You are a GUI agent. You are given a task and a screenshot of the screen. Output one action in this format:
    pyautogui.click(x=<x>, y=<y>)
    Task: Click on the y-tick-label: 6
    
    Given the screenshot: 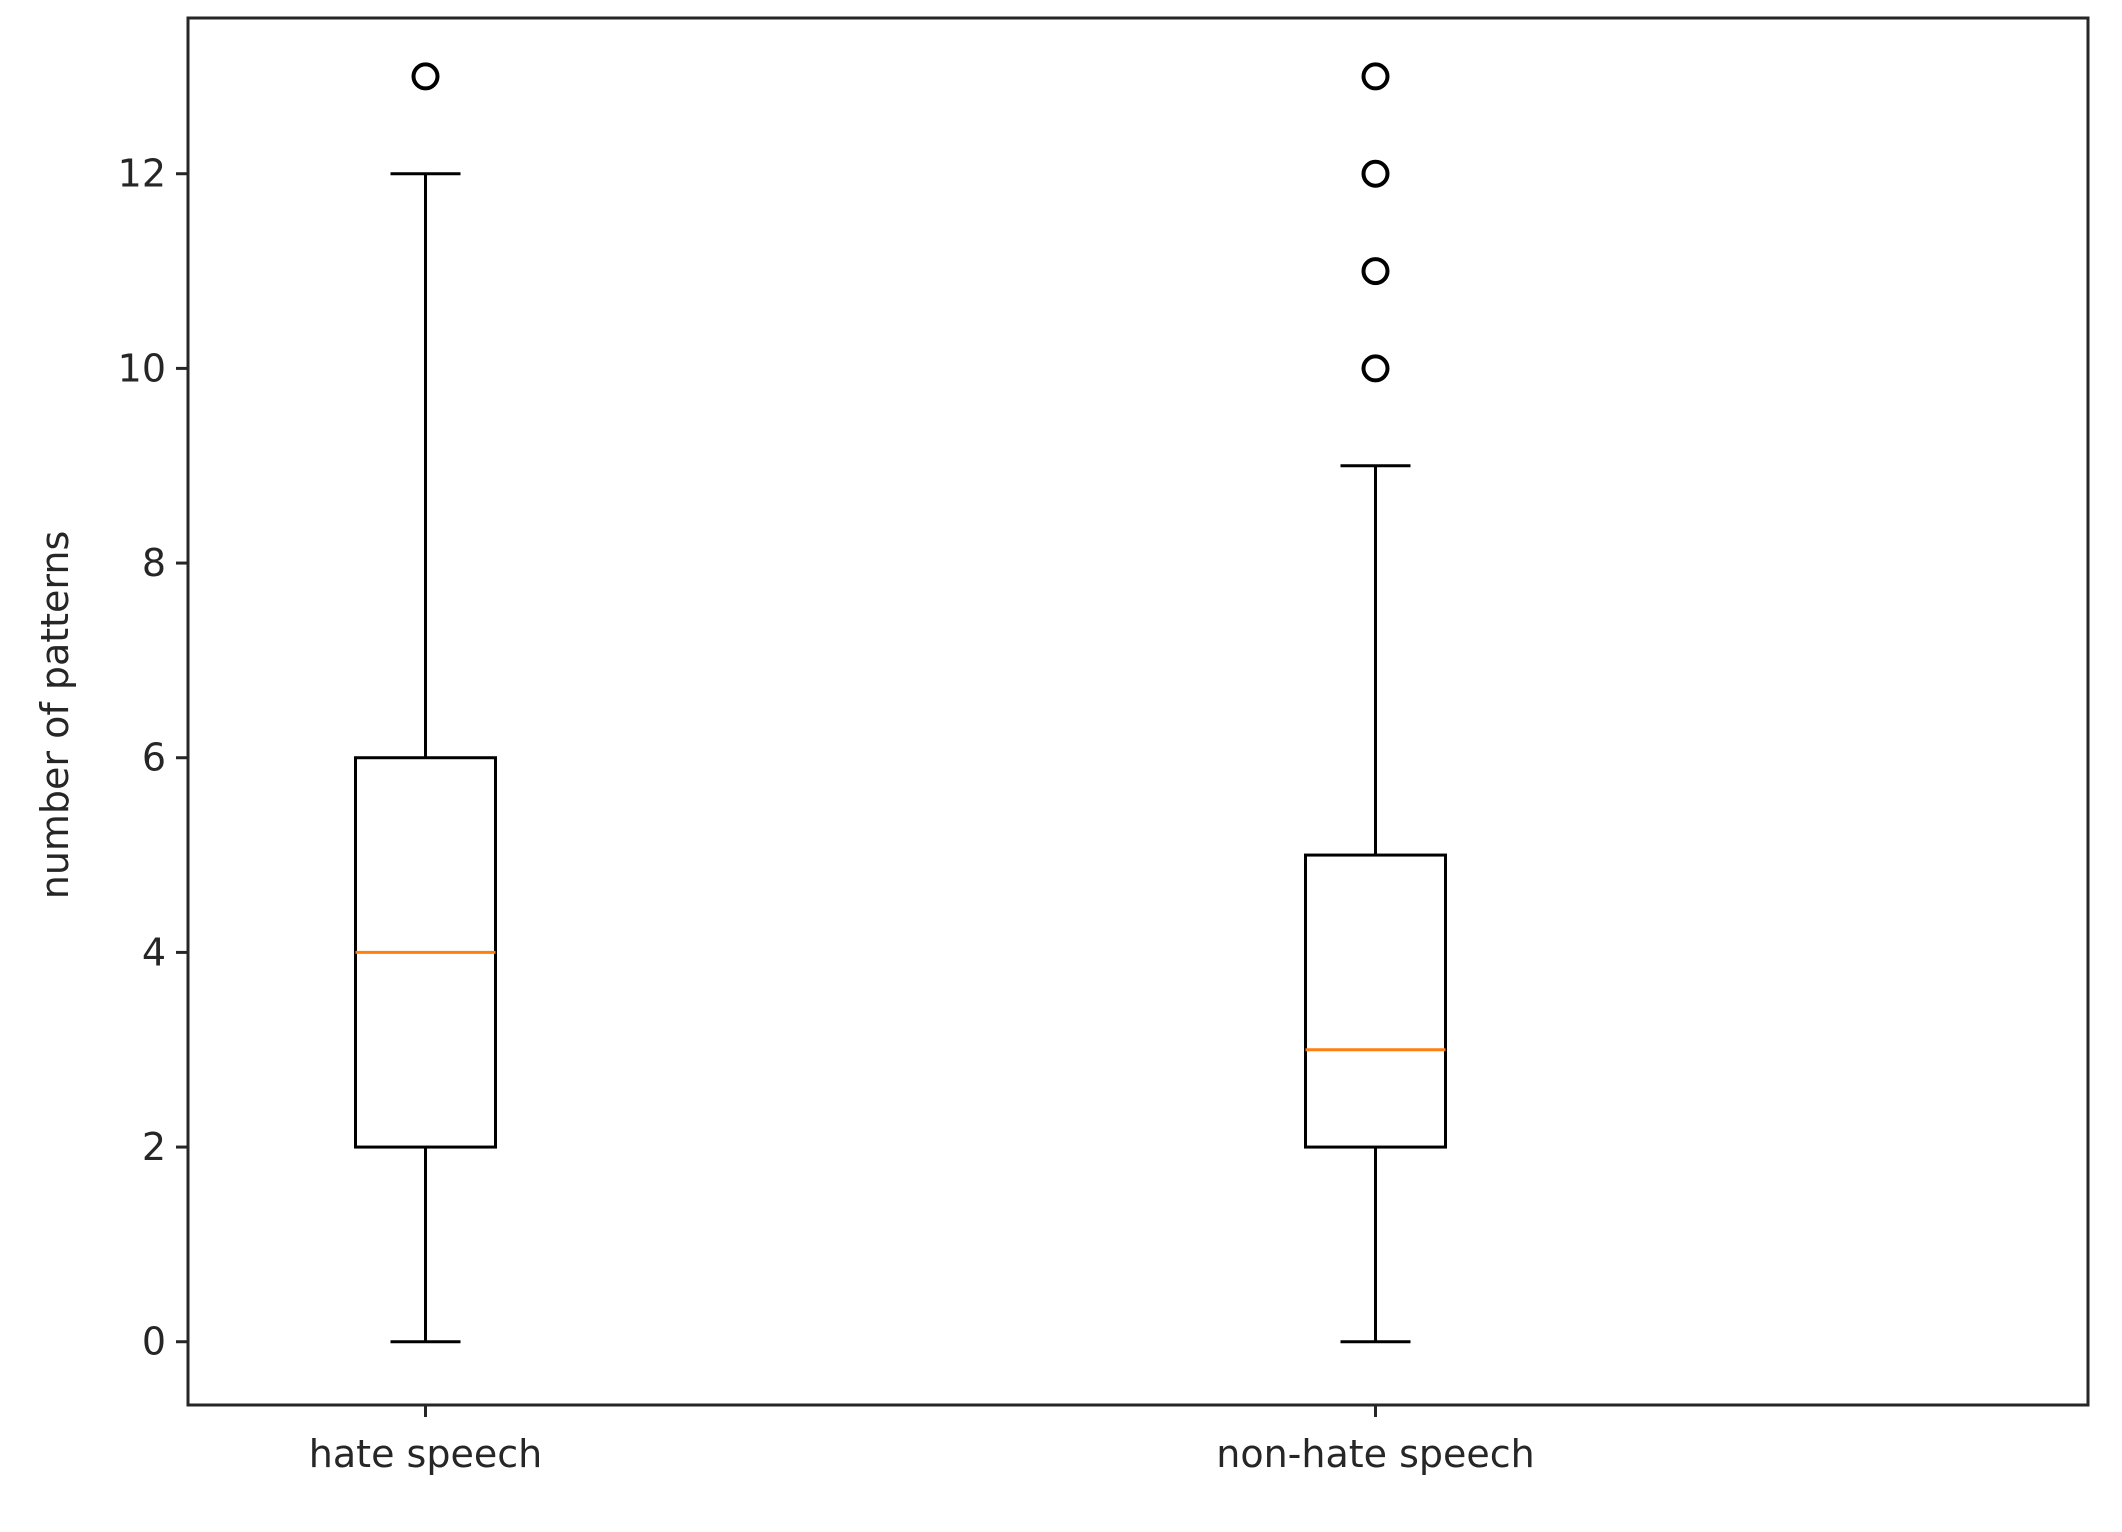 What is the action you would take?
    pyautogui.click(x=154, y=758)
    